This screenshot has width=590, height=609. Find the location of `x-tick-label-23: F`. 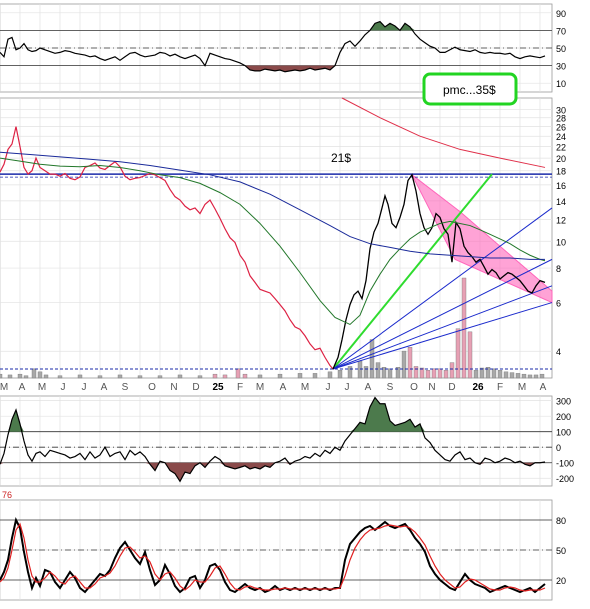

x-tick-label-23: F is located at coordinates (500, 387).